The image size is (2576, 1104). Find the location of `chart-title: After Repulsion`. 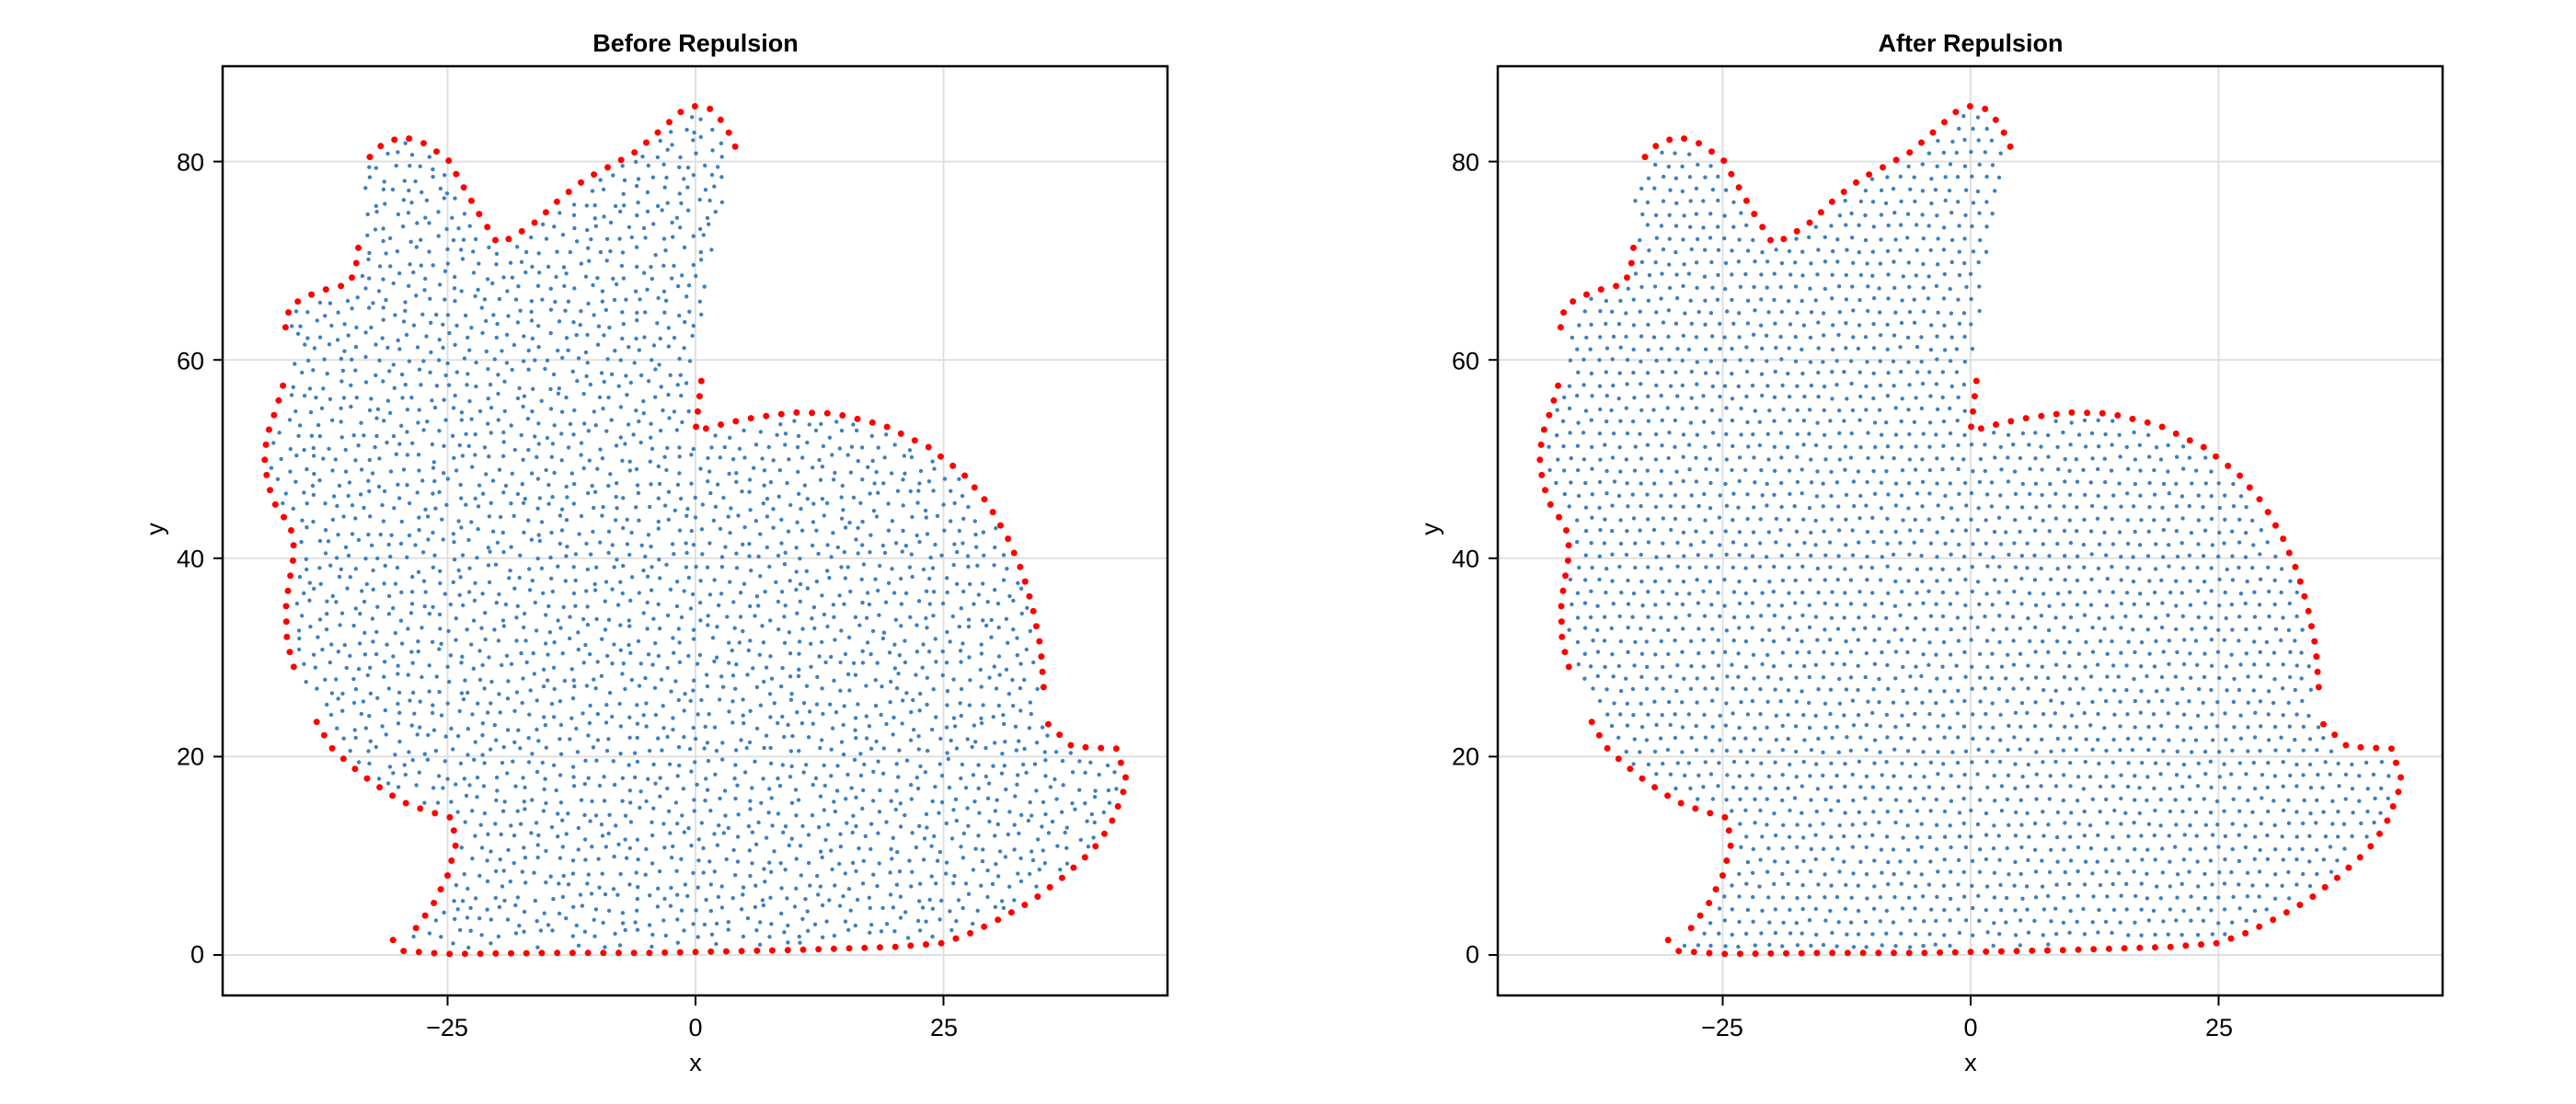

chart-title: After Repulsion is located at coordinates (1971, 43).